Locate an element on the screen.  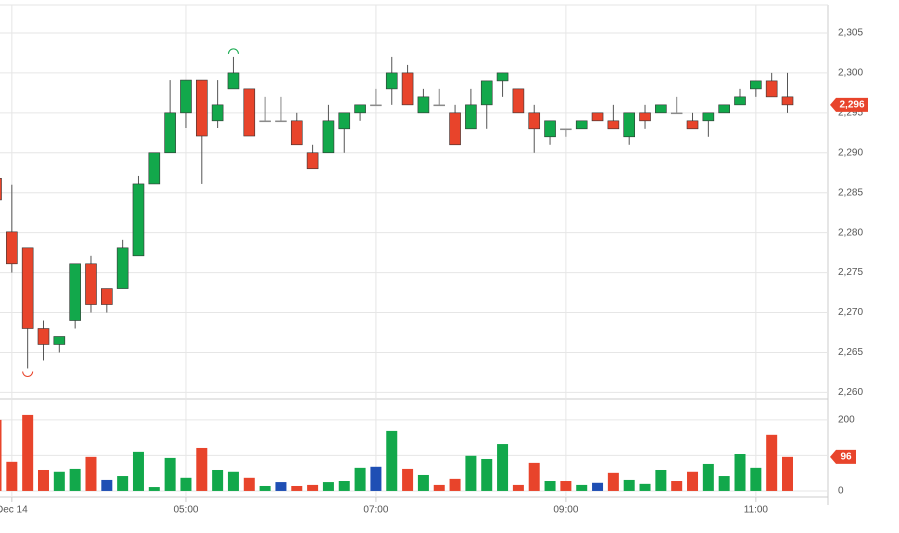
price-tag-label: 2,296 is located at coordinates (851, 104).